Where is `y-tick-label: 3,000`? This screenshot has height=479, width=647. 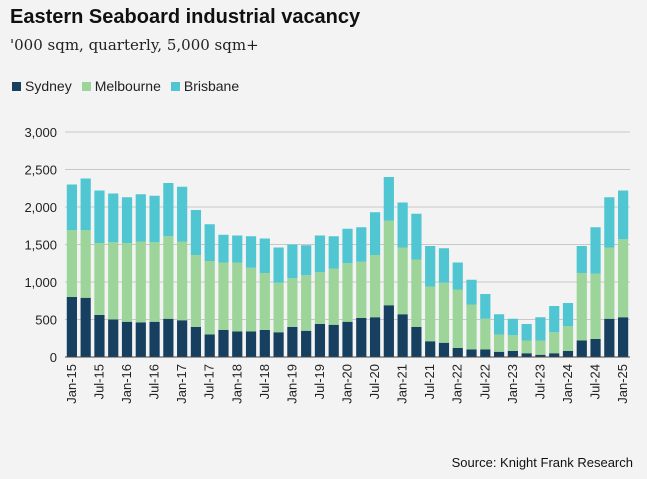
y-tick-label: 3,000 is located at coordinates (40, 132).